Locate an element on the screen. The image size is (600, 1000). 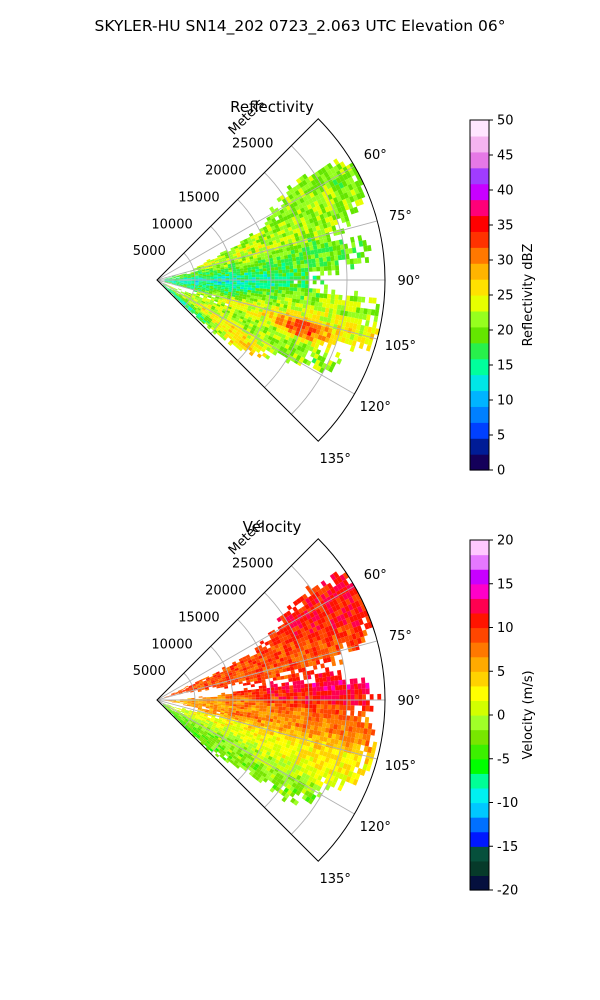
colorbar-segment is located at coordinates (479, 462).